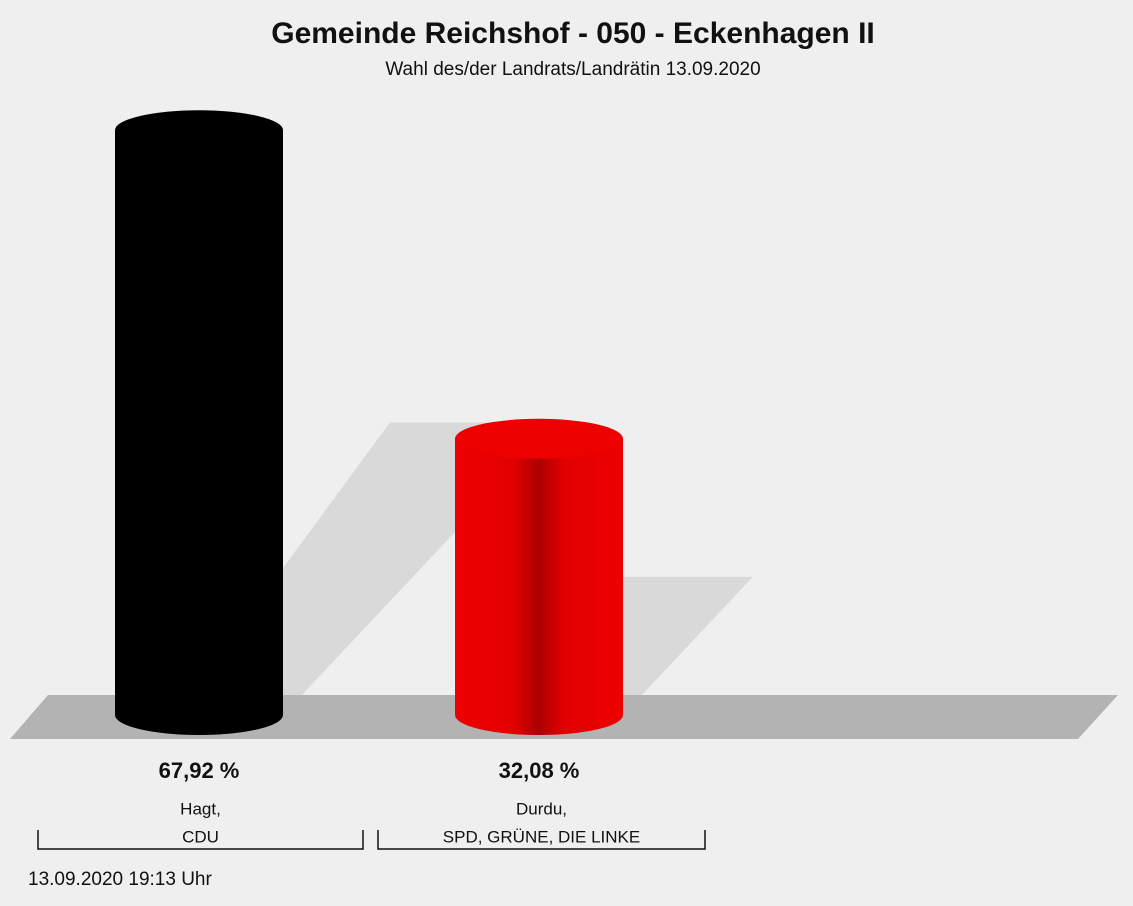 This screenshot has width=1133, height=906. I want to click on category-label: CDU, so click(200, 836).